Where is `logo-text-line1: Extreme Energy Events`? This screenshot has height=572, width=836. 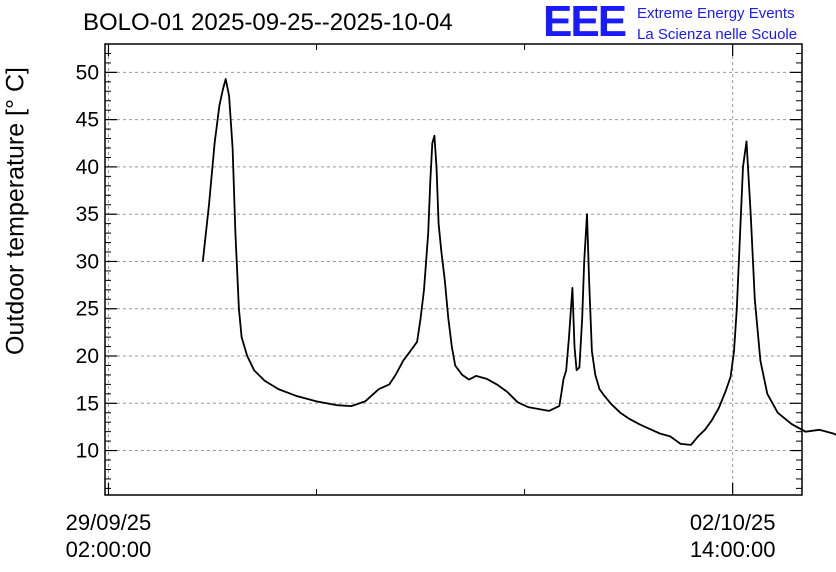 logo-text-line1: Extreme Energy Events is located at coordinates (716, 13).